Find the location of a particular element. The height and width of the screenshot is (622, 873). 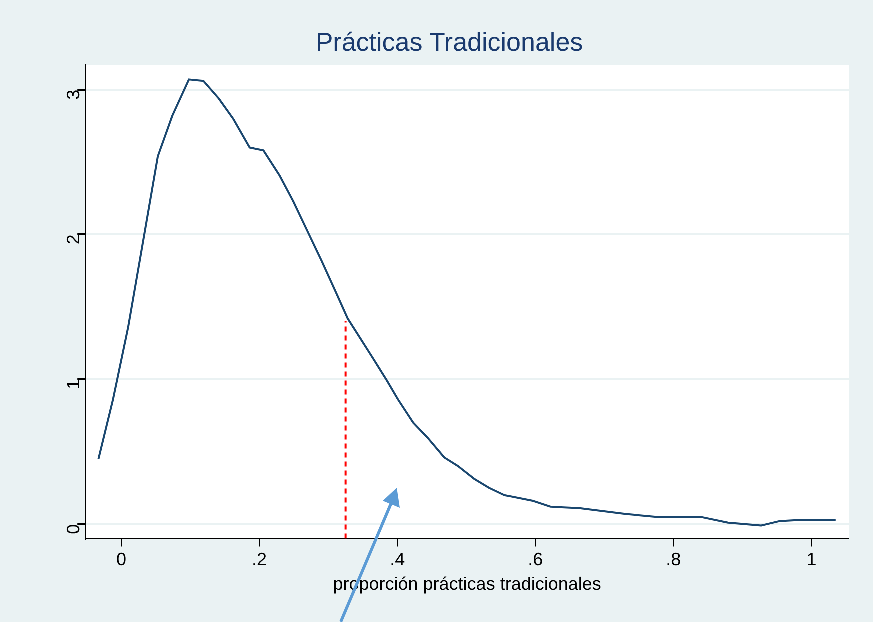

x-tick-label: 0 is located at coordinates (121, 560).